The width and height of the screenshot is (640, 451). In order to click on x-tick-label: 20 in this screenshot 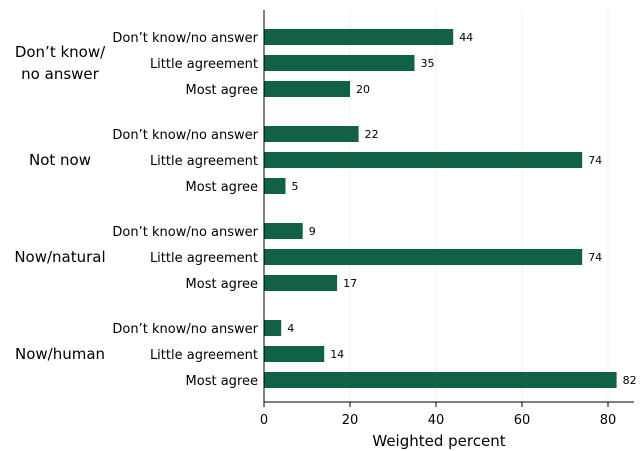, I will do `click(350, 420)`.